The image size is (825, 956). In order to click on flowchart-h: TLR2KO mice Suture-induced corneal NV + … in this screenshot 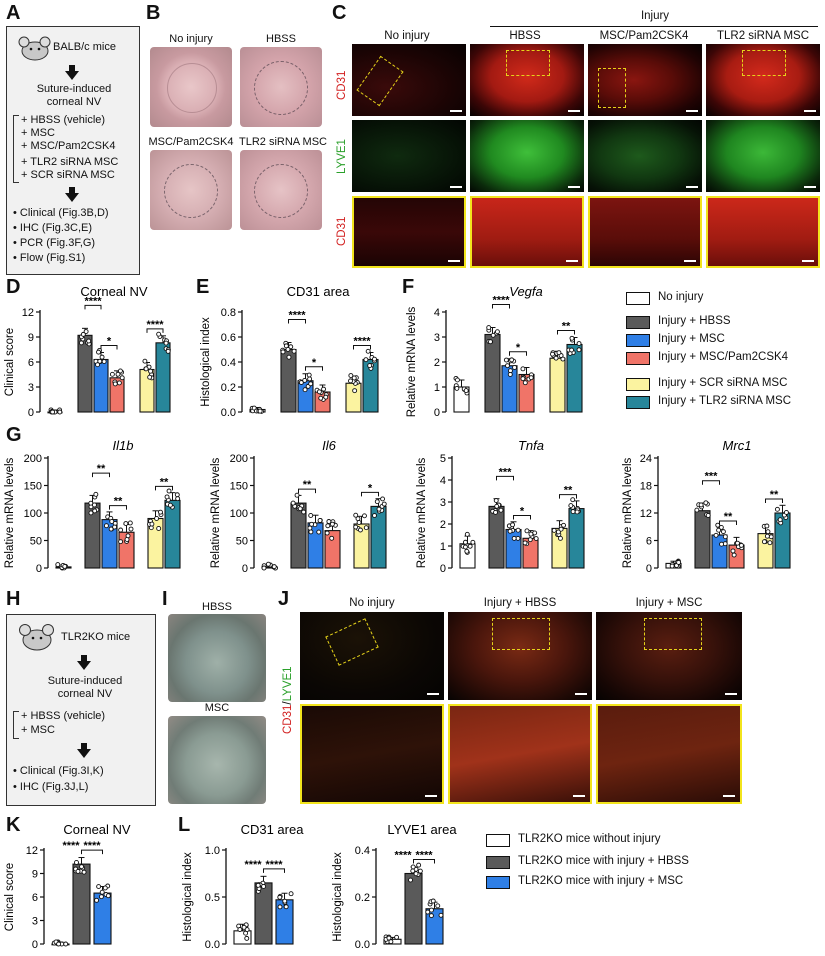, I will do `click(81, 710)`.